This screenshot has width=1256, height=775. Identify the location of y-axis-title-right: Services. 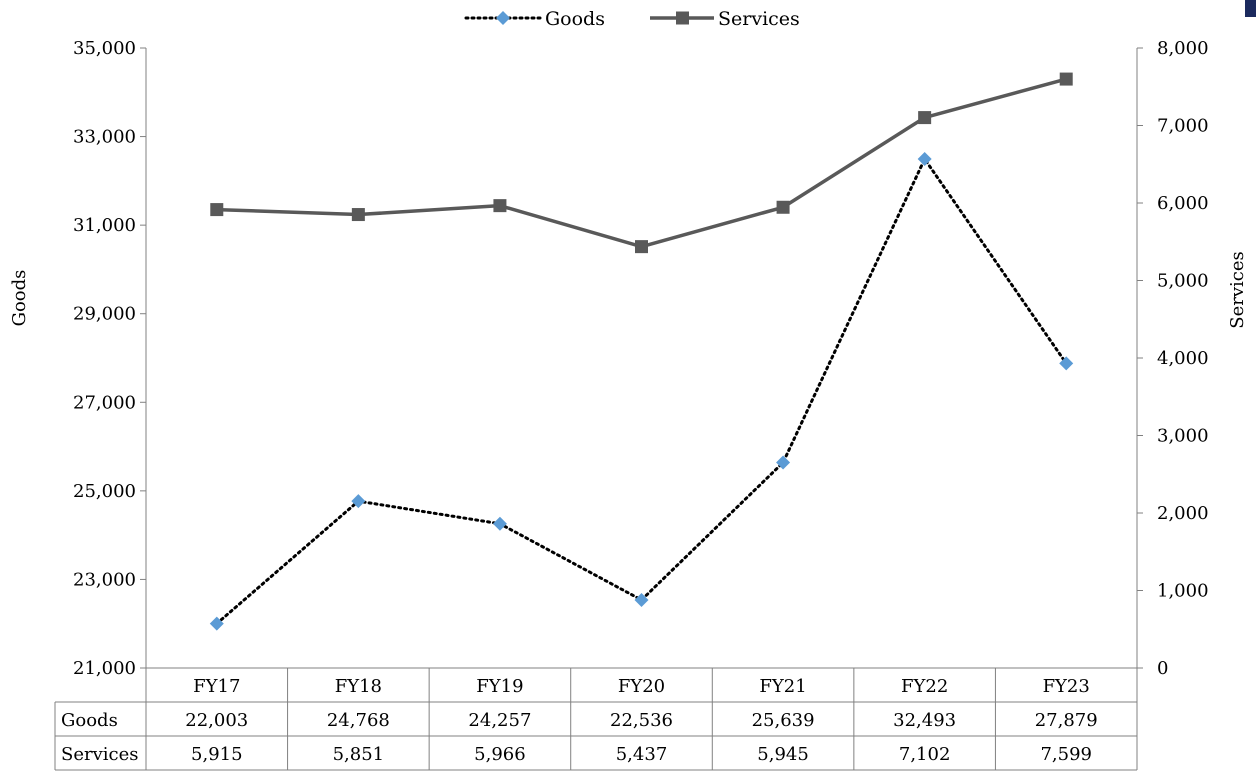
(1237, 289).